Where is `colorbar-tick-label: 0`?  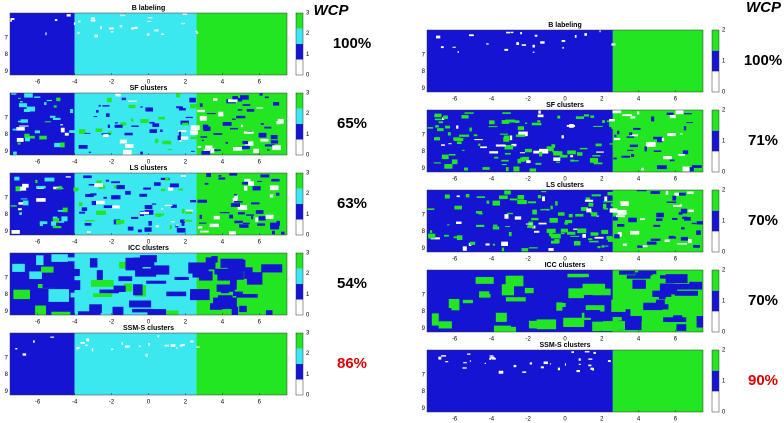 colorbar-tick-label: 0 is located at coordinates (308, 316).